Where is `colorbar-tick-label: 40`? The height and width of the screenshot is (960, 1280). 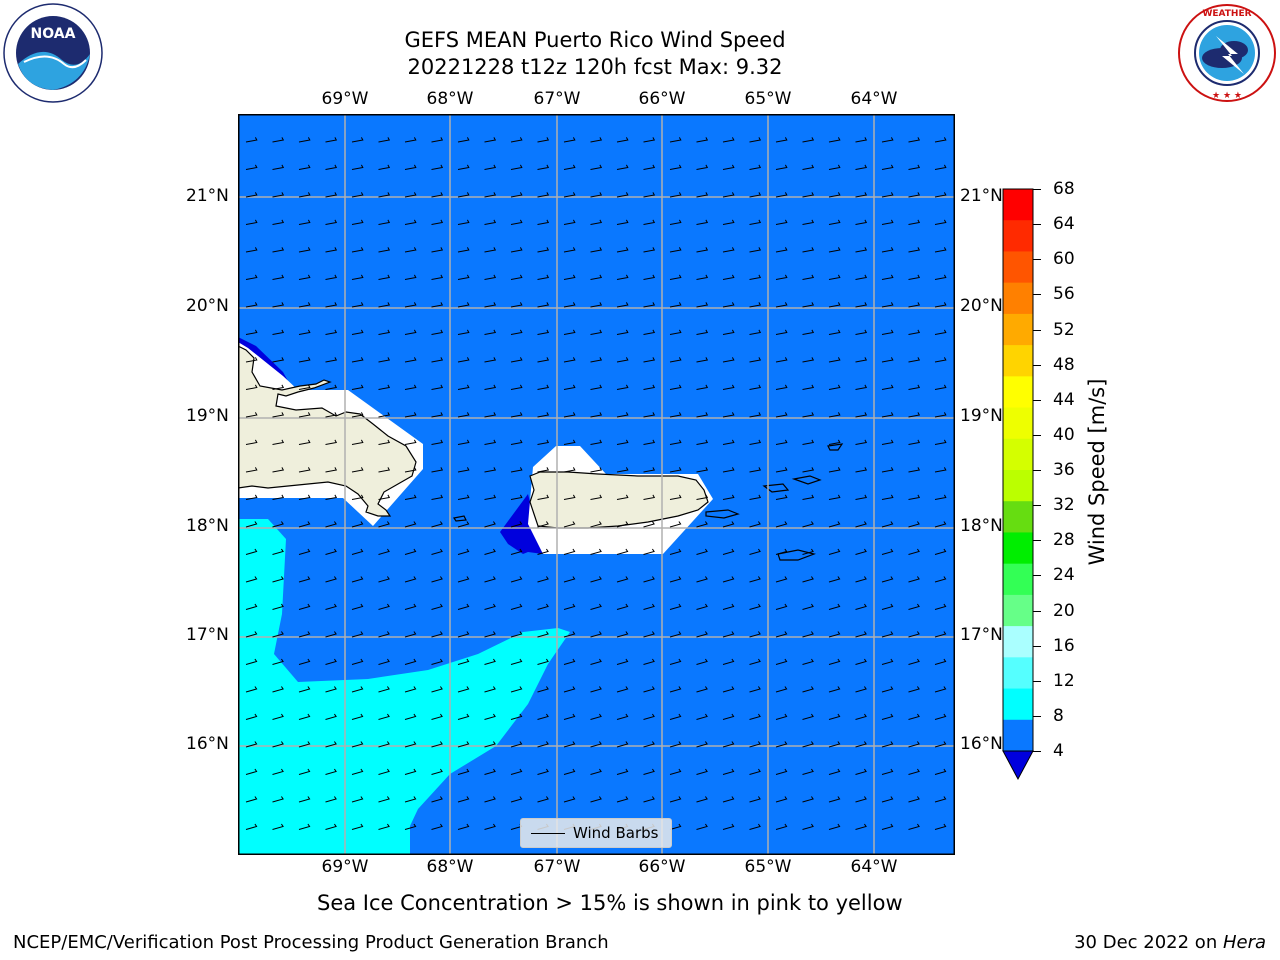 colorbar-tick-label: 40 is located at coordinates (1064, 434).